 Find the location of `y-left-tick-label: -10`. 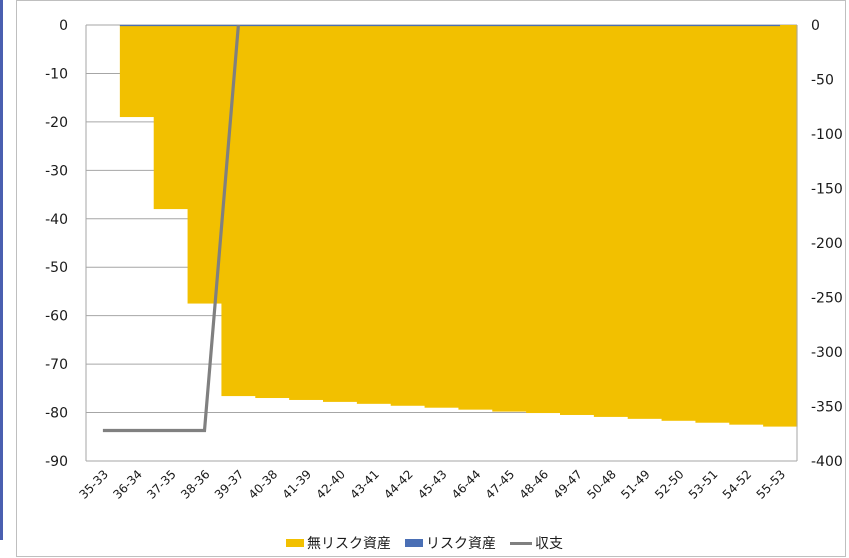

y-left-tick-label: -10 is located at coordinates (56, 74).